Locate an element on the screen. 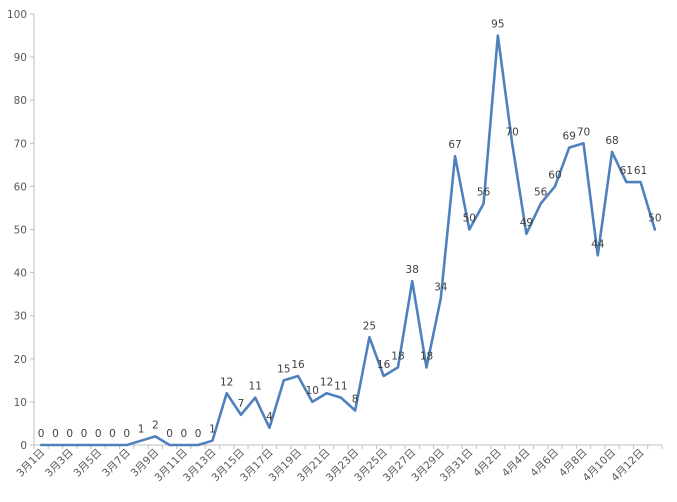  y-tick-label: 40 is located at coordinates (20, 274).